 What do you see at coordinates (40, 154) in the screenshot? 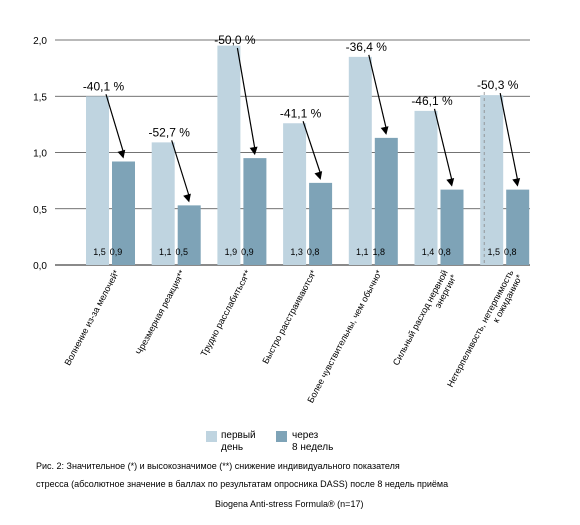
I see `y-tick-label: 1,0` at bounding box center [40, 154].